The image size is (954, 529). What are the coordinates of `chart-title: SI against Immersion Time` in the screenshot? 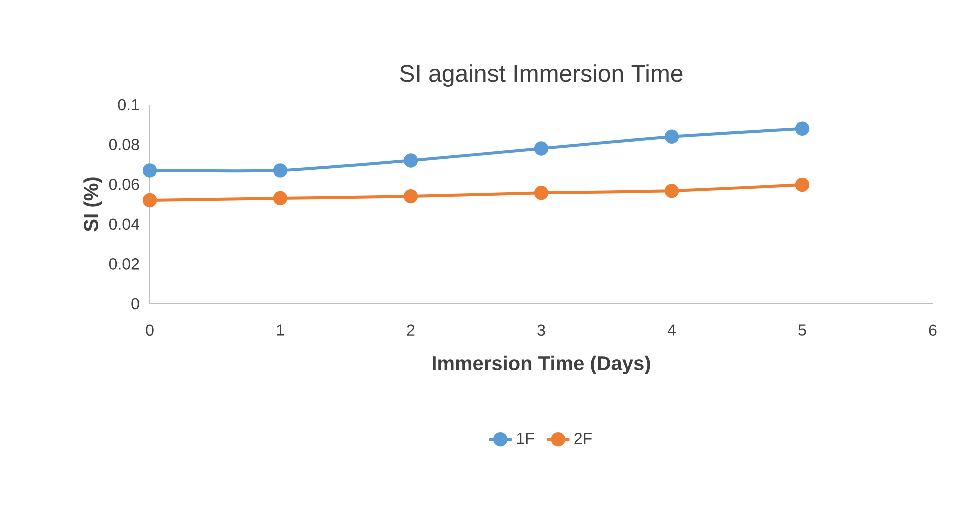 It's located at (541, 75).